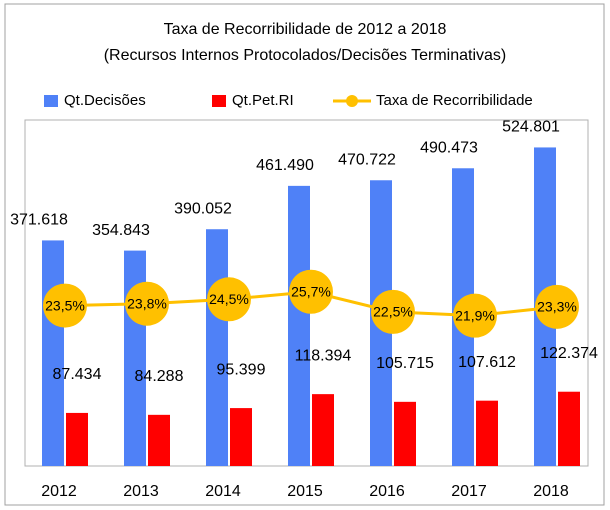 The height and width of the screenshot is (510, 610). What do you see at coordinates (487, 362) in the screenshot?
I see `data-label: 107.612` at bounding box center [487, 362].